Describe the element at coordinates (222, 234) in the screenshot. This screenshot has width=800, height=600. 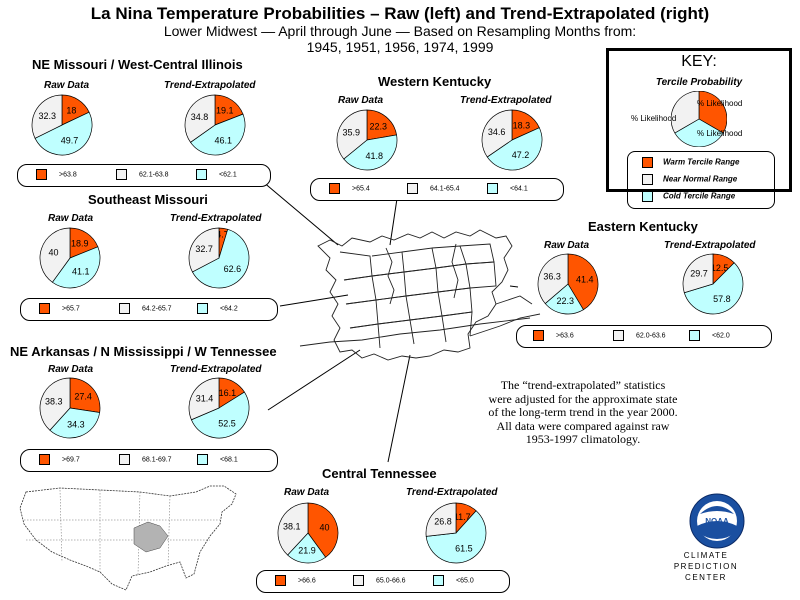
I see `pie-value-label: 4.7` at that location.